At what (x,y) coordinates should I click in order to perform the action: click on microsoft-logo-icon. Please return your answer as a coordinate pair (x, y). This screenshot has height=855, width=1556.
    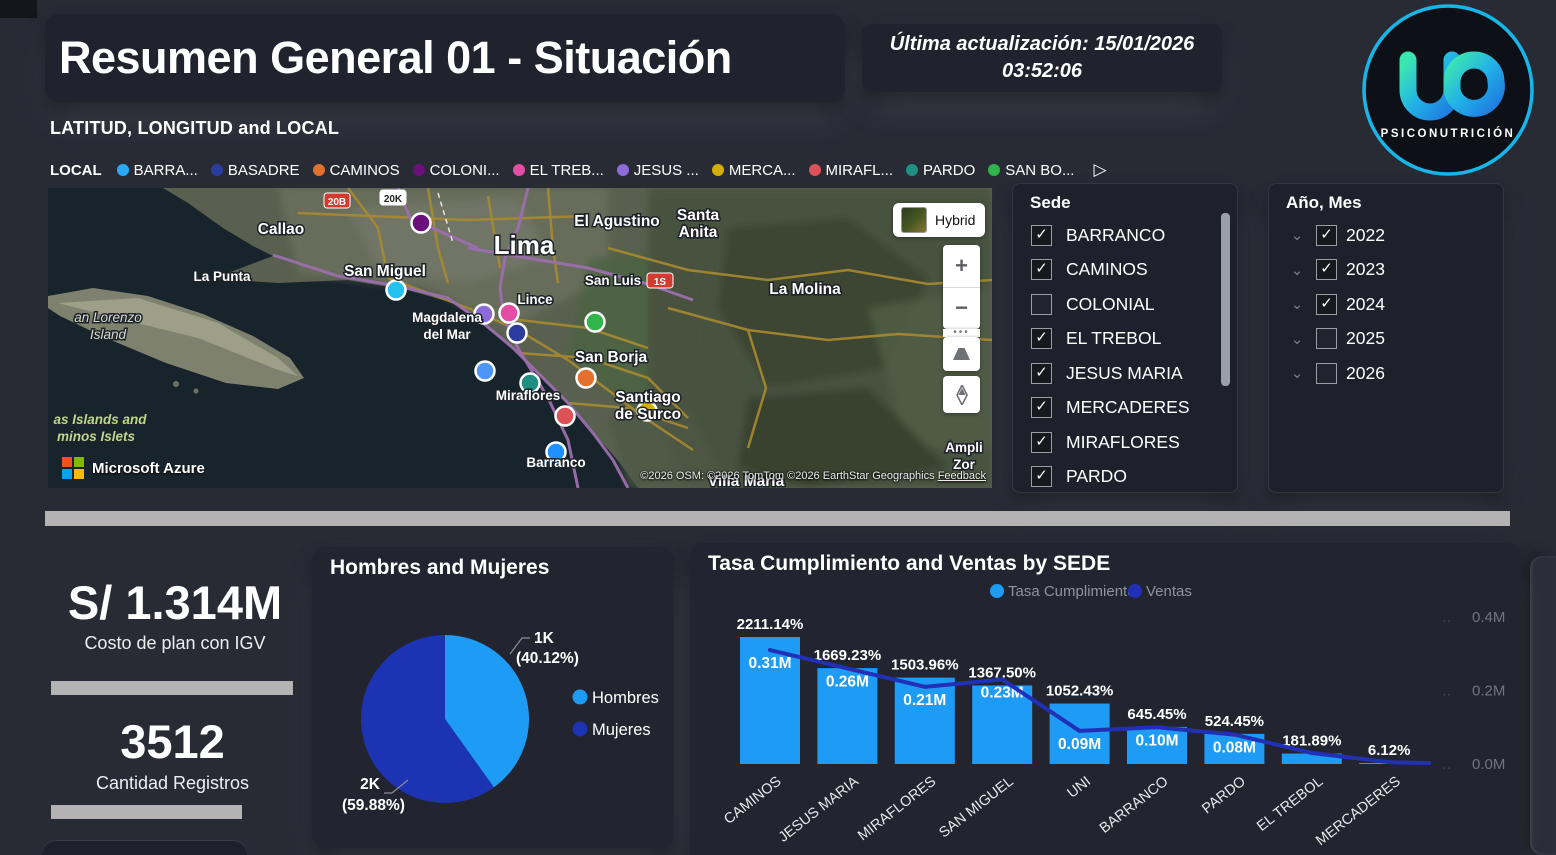
    Looking at the image, I should click on (73, 468).